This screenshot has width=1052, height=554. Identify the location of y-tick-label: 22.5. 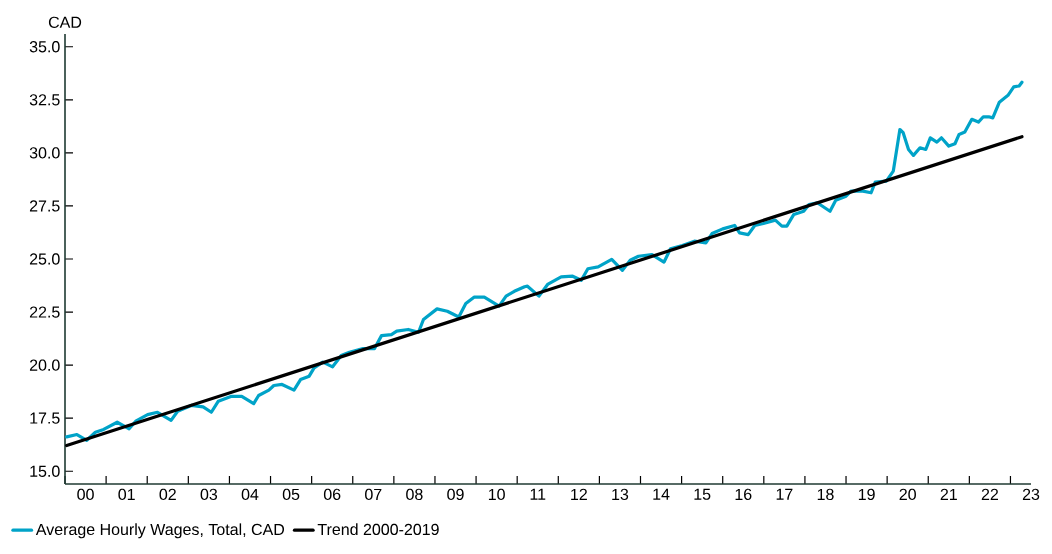
(44, 312).